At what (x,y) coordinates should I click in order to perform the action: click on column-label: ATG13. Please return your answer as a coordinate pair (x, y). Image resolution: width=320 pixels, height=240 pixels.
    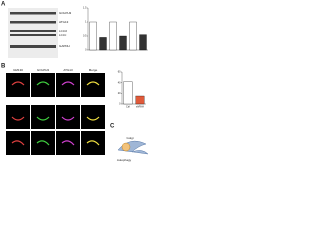
    Looking at the image, I should click on (68, 70).